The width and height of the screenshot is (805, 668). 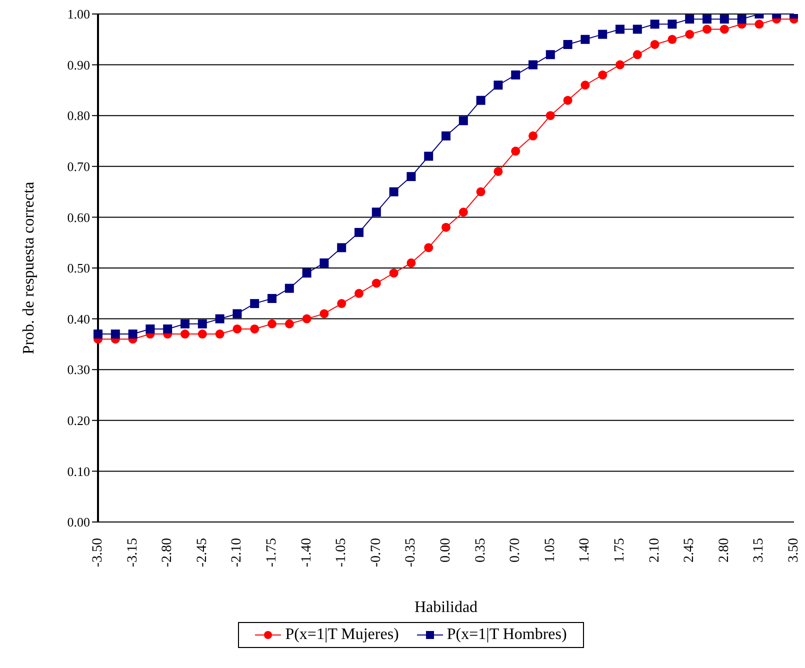 What do you see at coordinates (78, 116) in the screenshot?
I see `y-tick-label: 0.80` at bounding box center [78, 116].